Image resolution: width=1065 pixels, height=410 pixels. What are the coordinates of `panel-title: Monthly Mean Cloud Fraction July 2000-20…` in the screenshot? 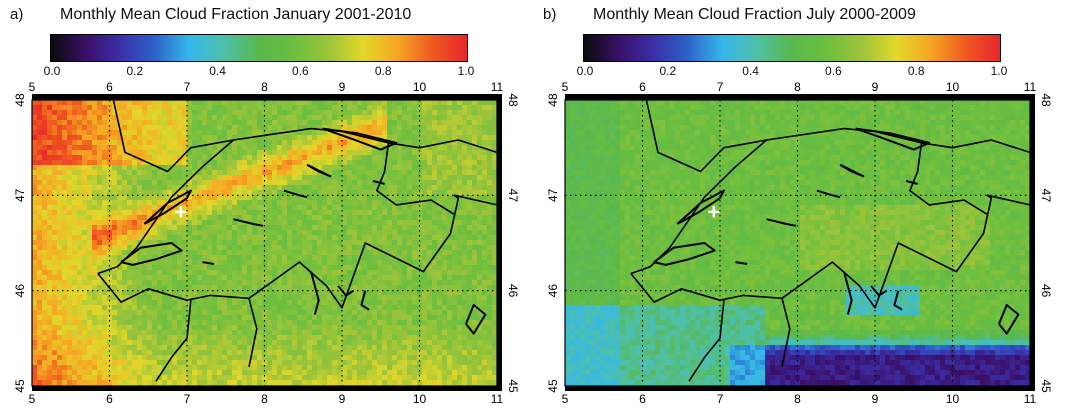 It's located at (754, 15).